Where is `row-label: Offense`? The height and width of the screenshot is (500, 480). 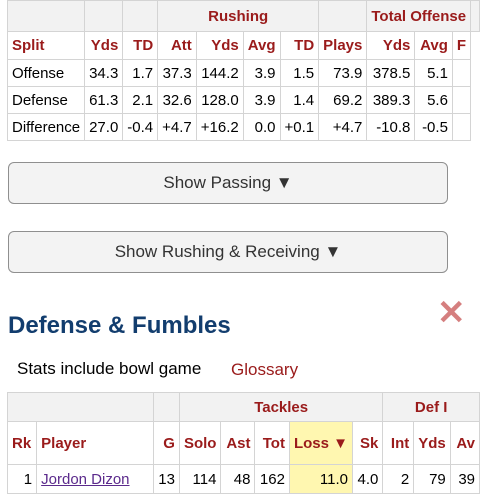
row-label: Offense is located at coordinates (46, 73).